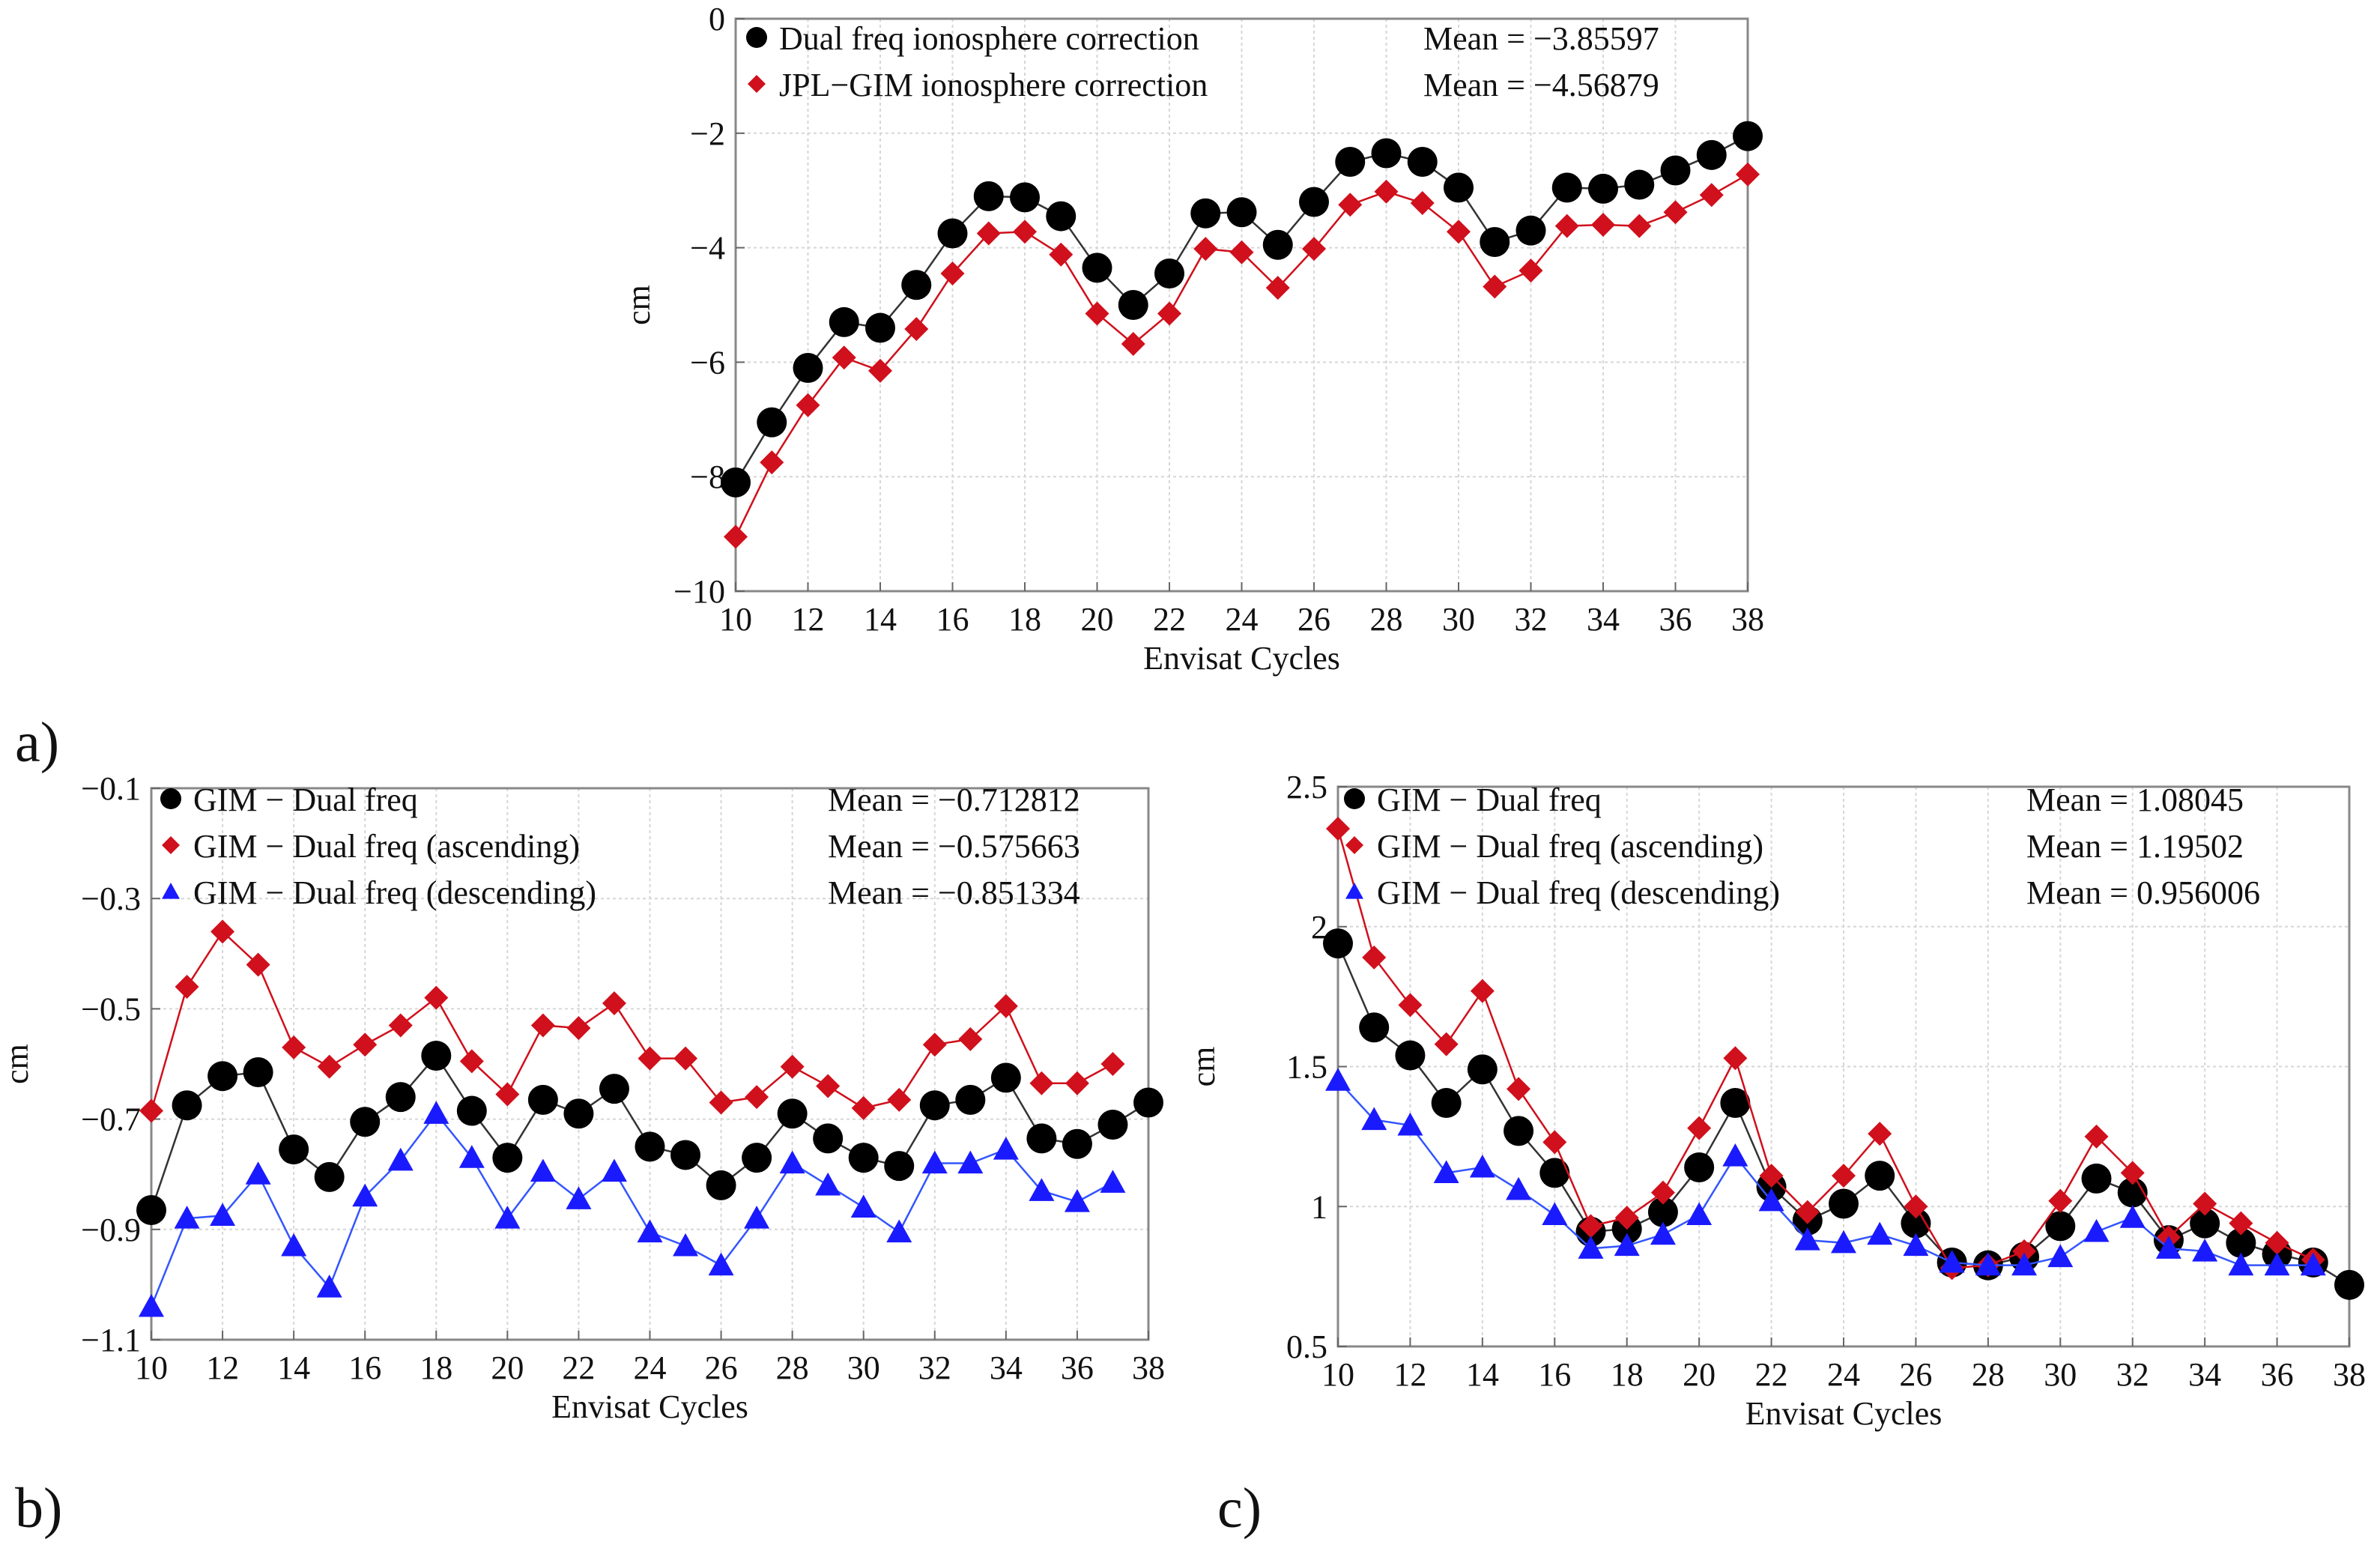  Describe the element at coordinates (2349, 1374) in the screenshot. I see `x-tick-label: 38` at that location.